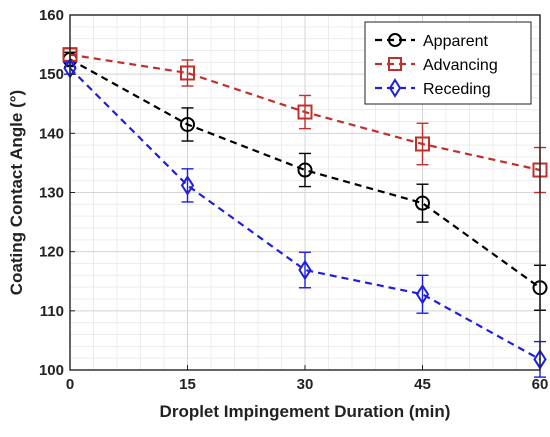 The image size is (550, 437). I want to click on x-tick-label: 30, so click(305, 384).